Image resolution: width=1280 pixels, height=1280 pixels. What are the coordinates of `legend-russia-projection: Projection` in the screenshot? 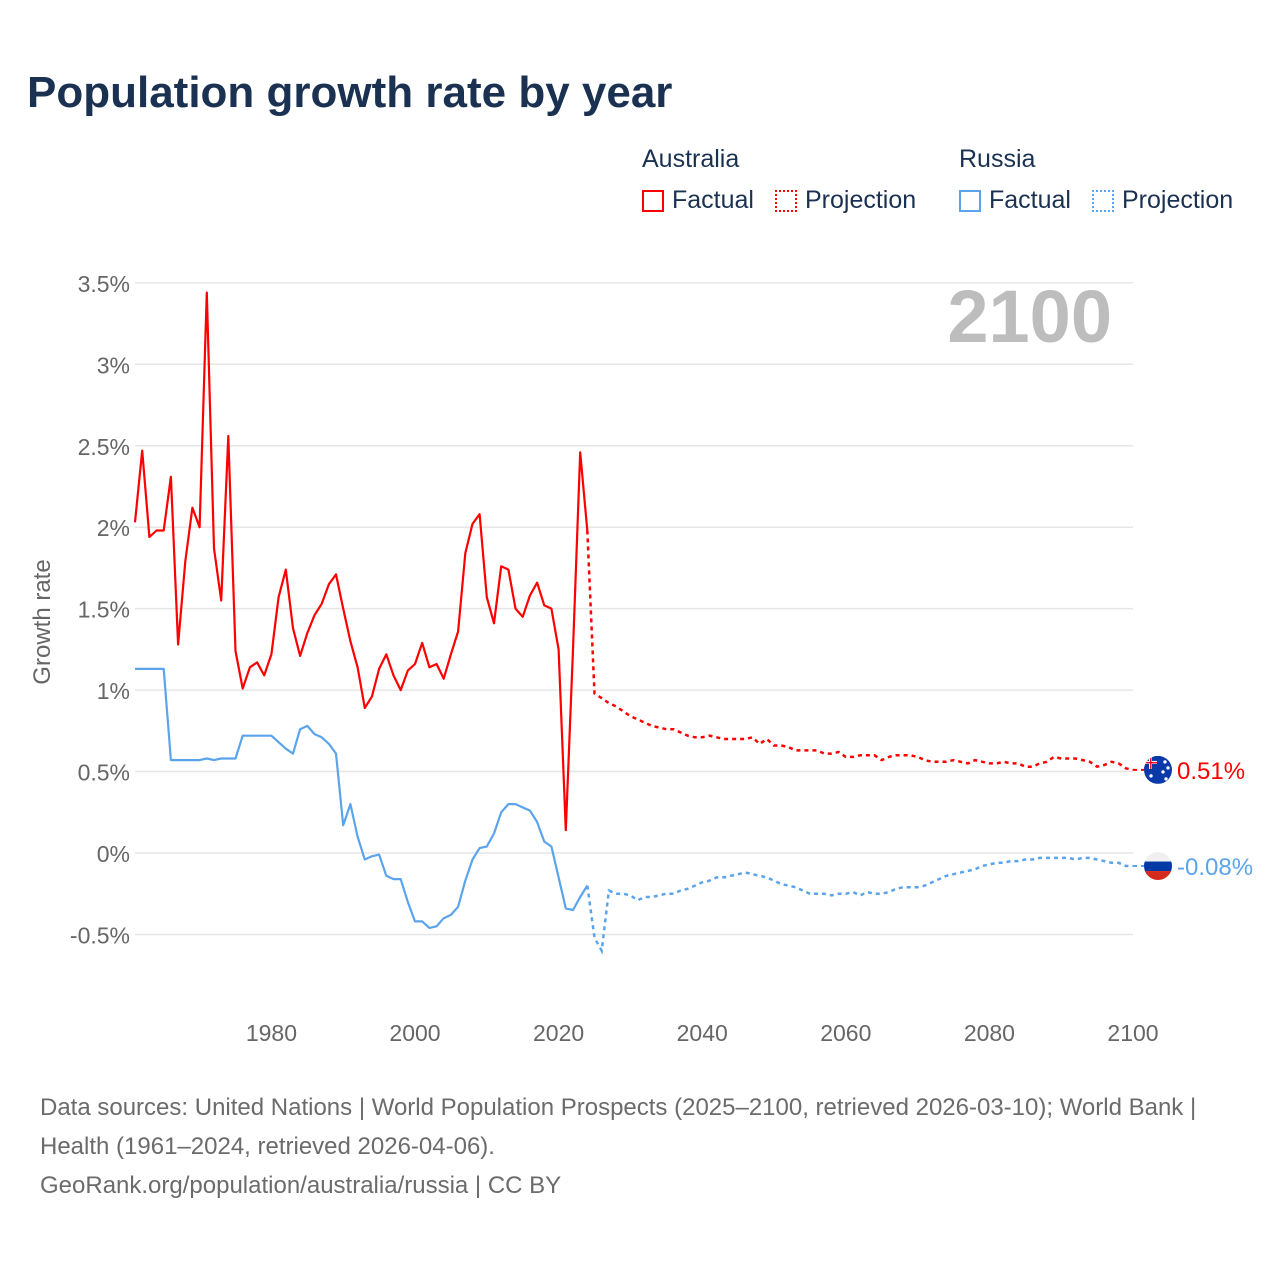 It's located at (1162, 200).